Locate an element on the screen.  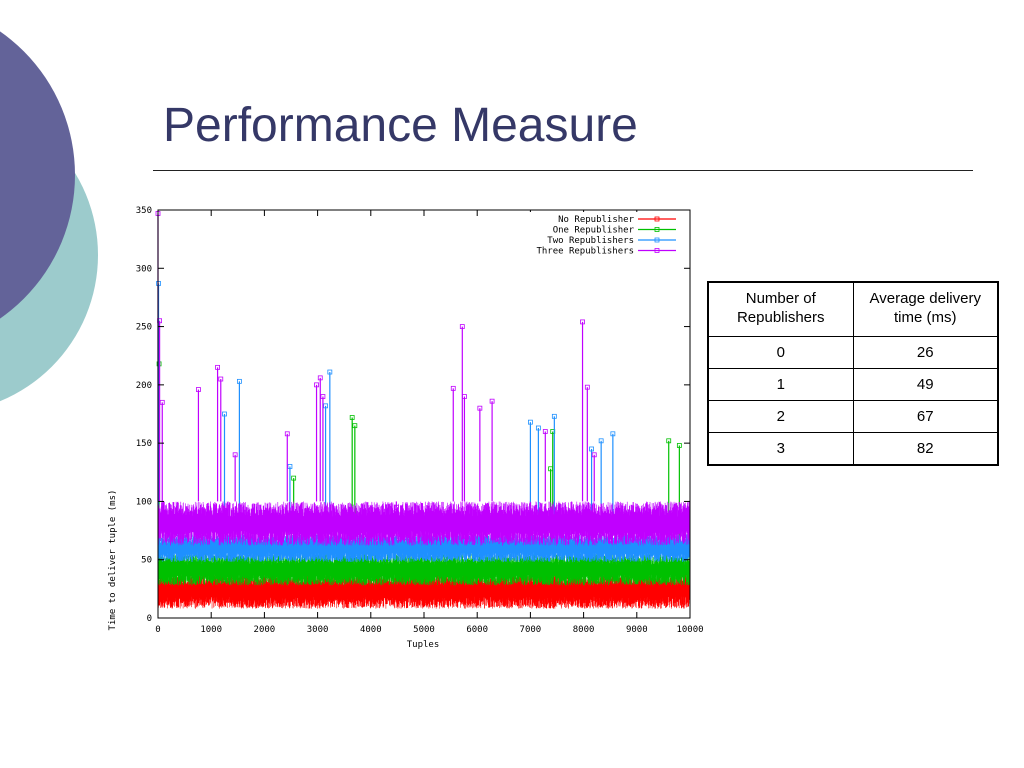
x-tick-label: 2000 is located at coordinates (265, 630).